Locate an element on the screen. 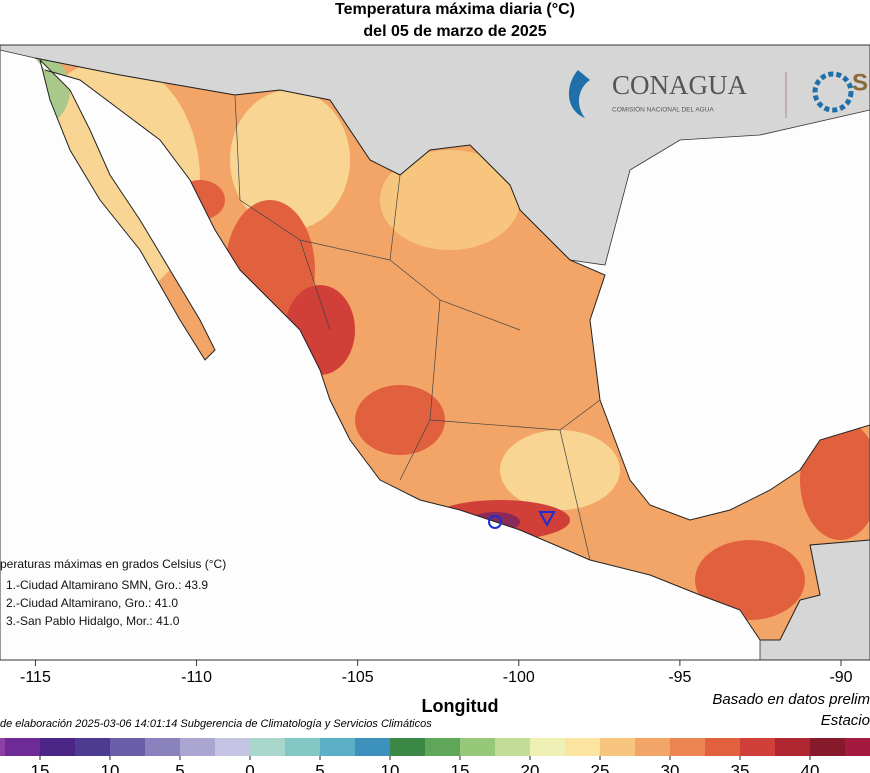 Image resolution: width=870 pixels, height=773 pixels. colorbar-label: 35 is located at coordinates (740, 767).